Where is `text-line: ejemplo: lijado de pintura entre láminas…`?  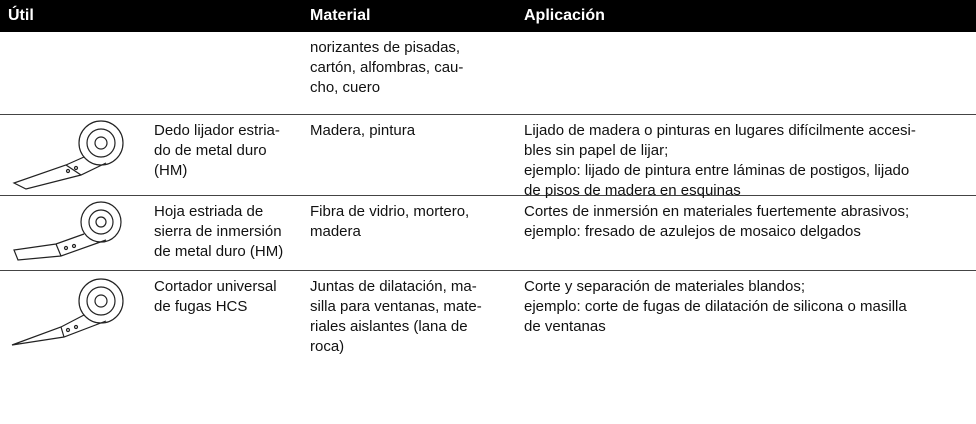
text-line: ejemplo: lijado de pintura entre láminas… is located at coordinates (717, 170).